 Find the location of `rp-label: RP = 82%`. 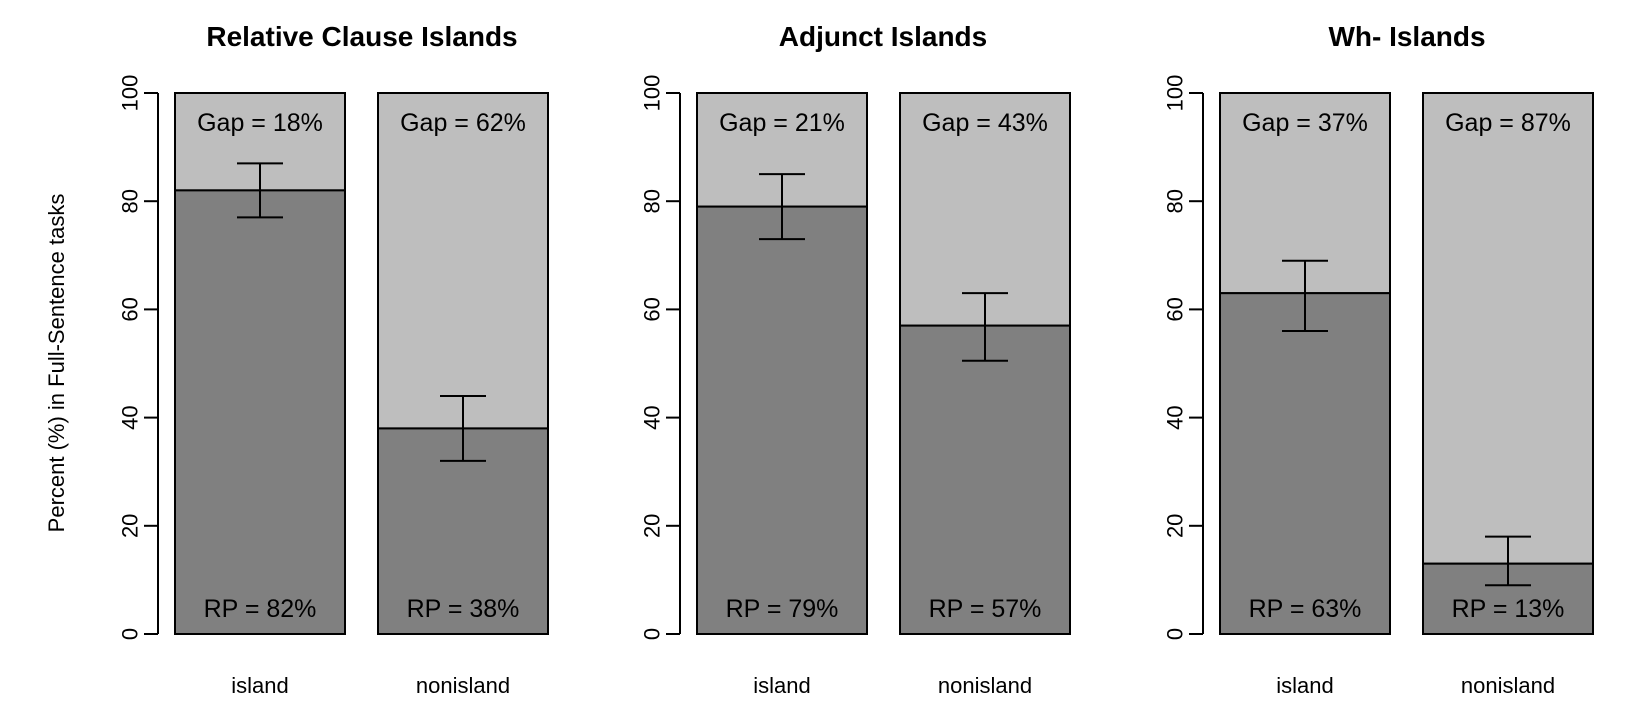

rp-label: RP = 82% is located at coordinates (260, 609).